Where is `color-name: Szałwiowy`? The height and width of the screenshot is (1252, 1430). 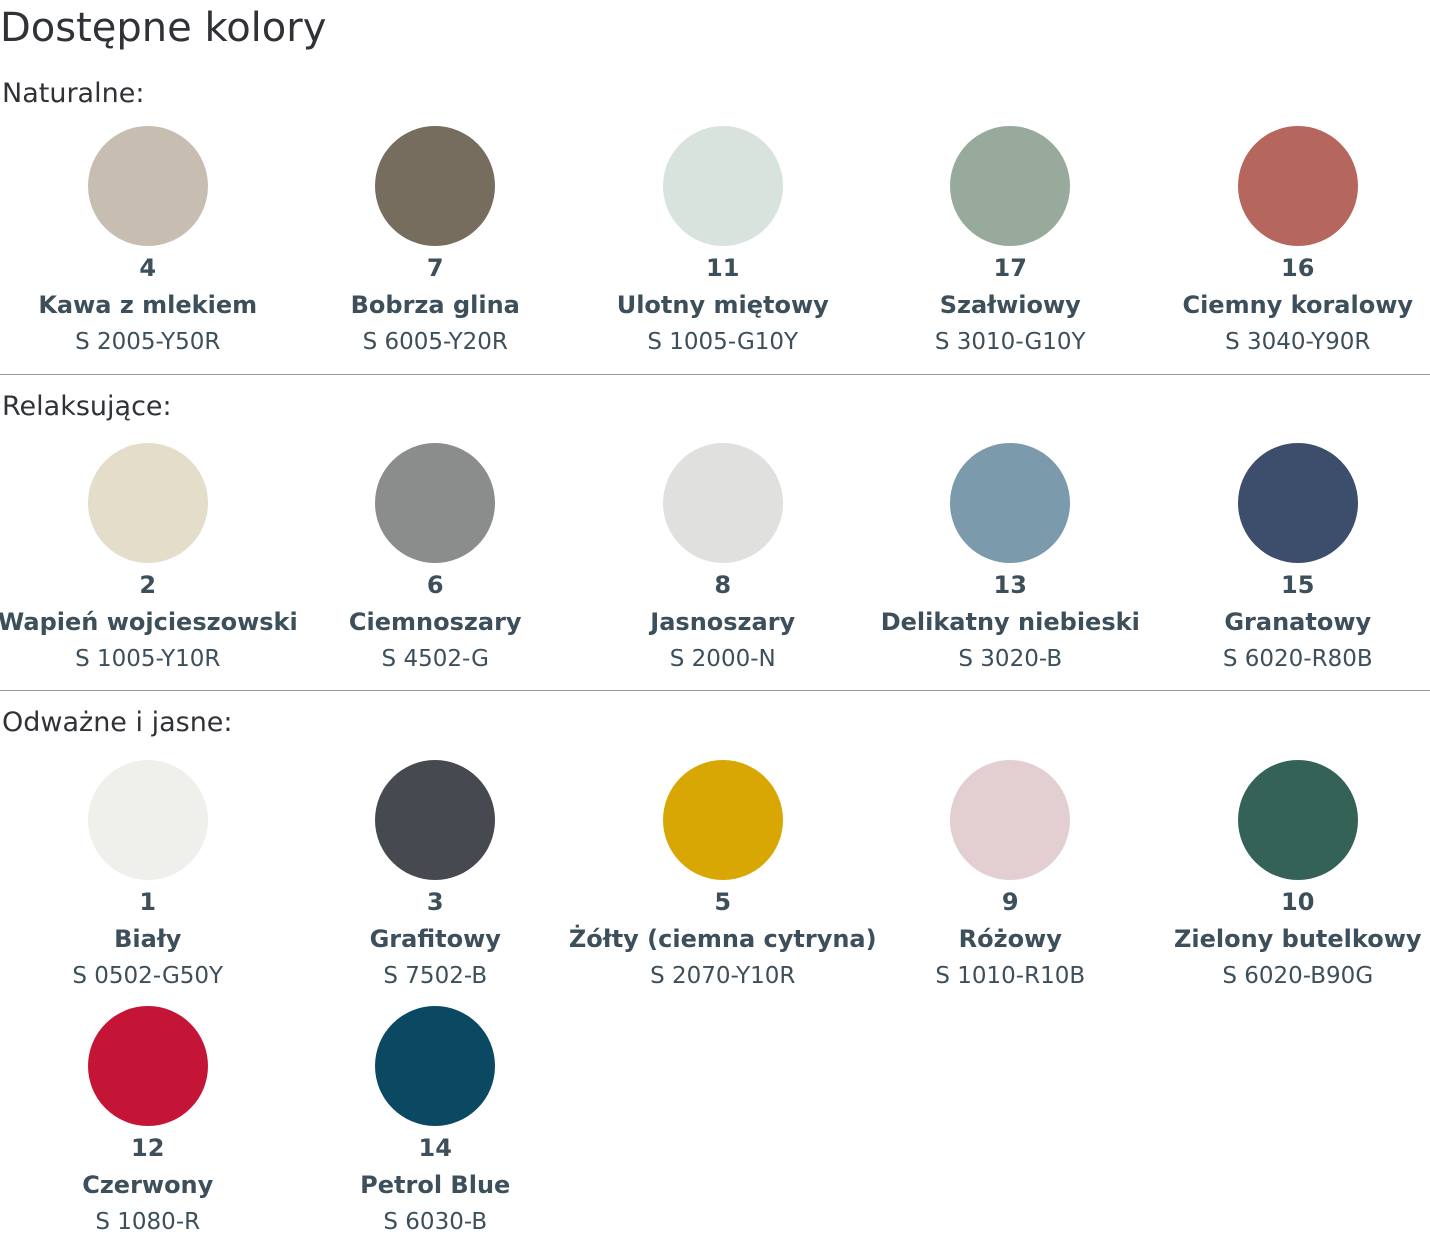
color-name: Szałwiowy is located at coordinates (1010, 305).